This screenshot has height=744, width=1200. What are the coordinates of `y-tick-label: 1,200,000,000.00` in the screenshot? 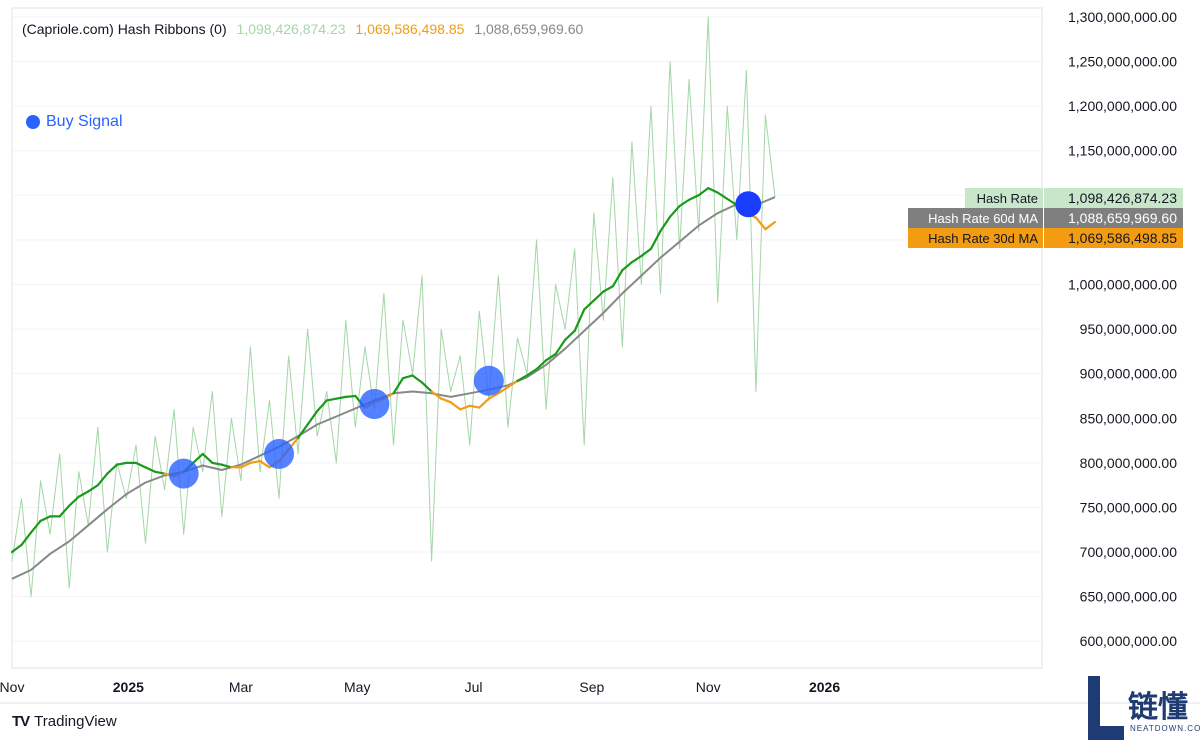 It's located at (1122, 106).